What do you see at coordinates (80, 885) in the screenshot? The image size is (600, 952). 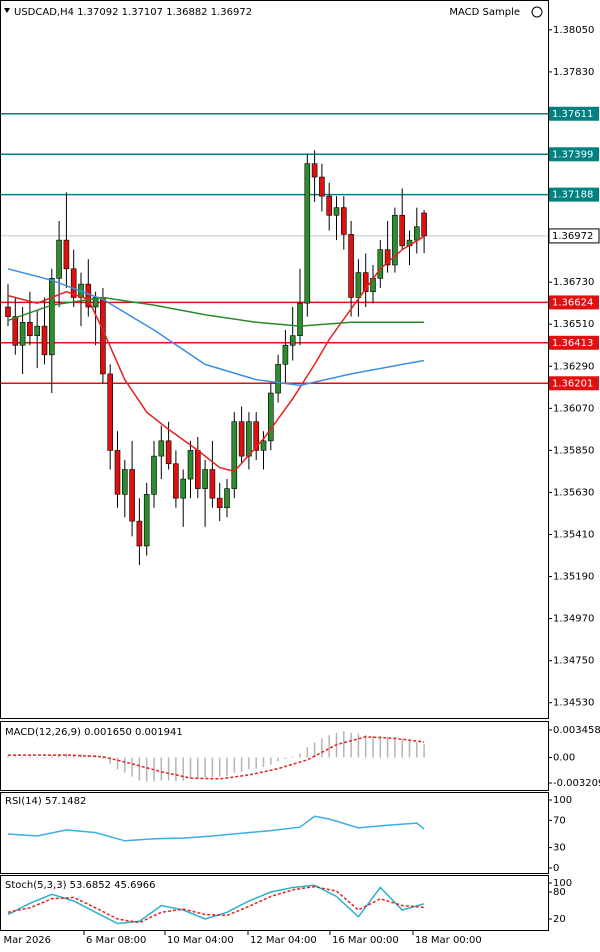 I see `indicator-title: Stoch(5,3,3) 53.6852 45.6966` at bounding box center [80, 885].